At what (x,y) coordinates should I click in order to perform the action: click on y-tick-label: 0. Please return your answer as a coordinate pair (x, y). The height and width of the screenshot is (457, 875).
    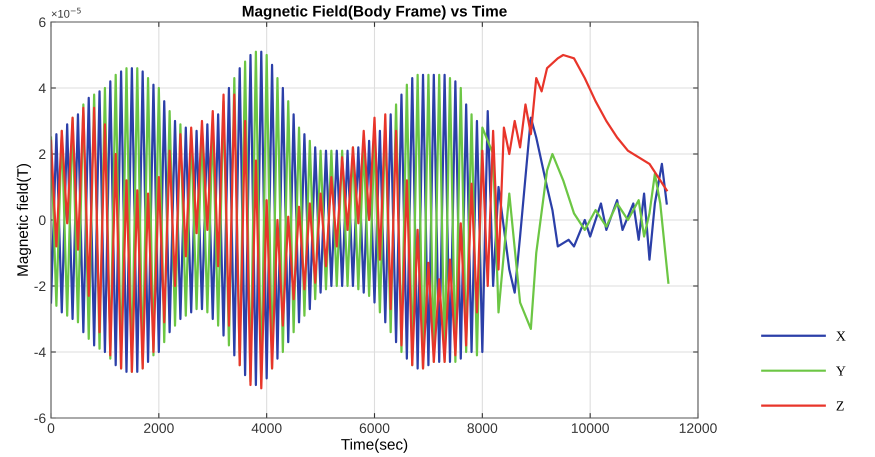
    Looking at the image, I should click on (42, 220).